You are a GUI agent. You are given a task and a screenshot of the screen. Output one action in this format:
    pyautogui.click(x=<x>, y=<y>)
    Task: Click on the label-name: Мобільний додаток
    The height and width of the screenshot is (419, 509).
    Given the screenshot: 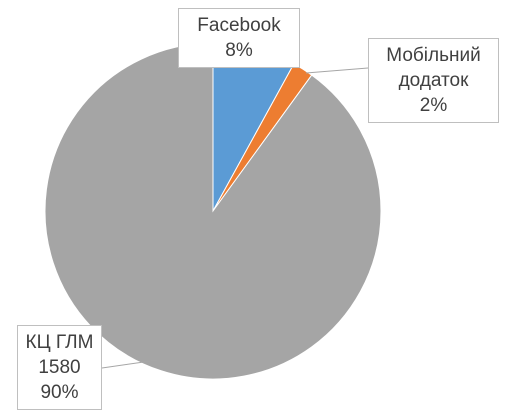 What is the action you would take?
    pyautogui.click(x=433, y=68)
    